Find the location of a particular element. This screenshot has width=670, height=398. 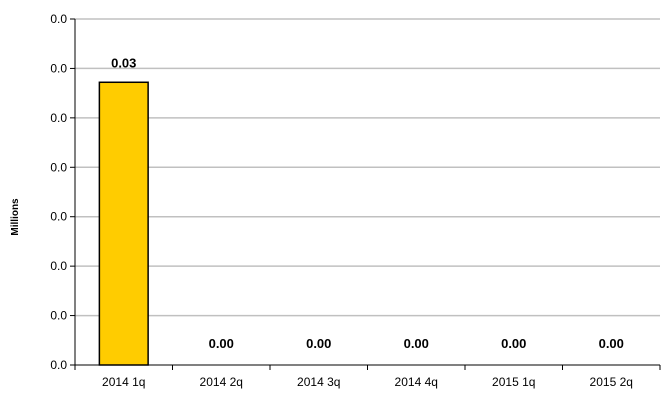

bar is located at coordinates (123, 223).